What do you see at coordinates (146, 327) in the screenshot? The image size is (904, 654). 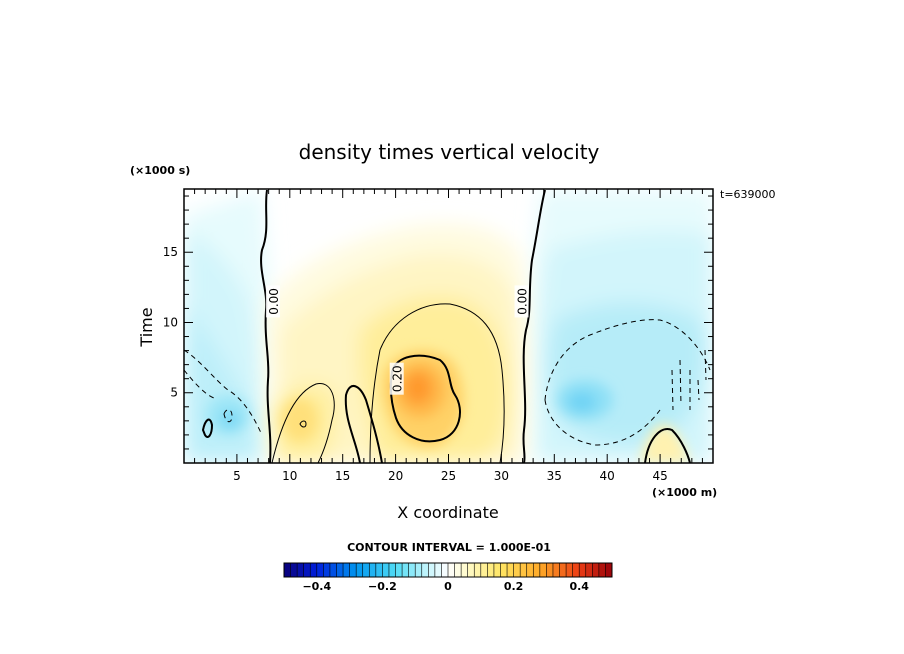 I see `y-axis-label: Time` at bounding box center [146, 327].